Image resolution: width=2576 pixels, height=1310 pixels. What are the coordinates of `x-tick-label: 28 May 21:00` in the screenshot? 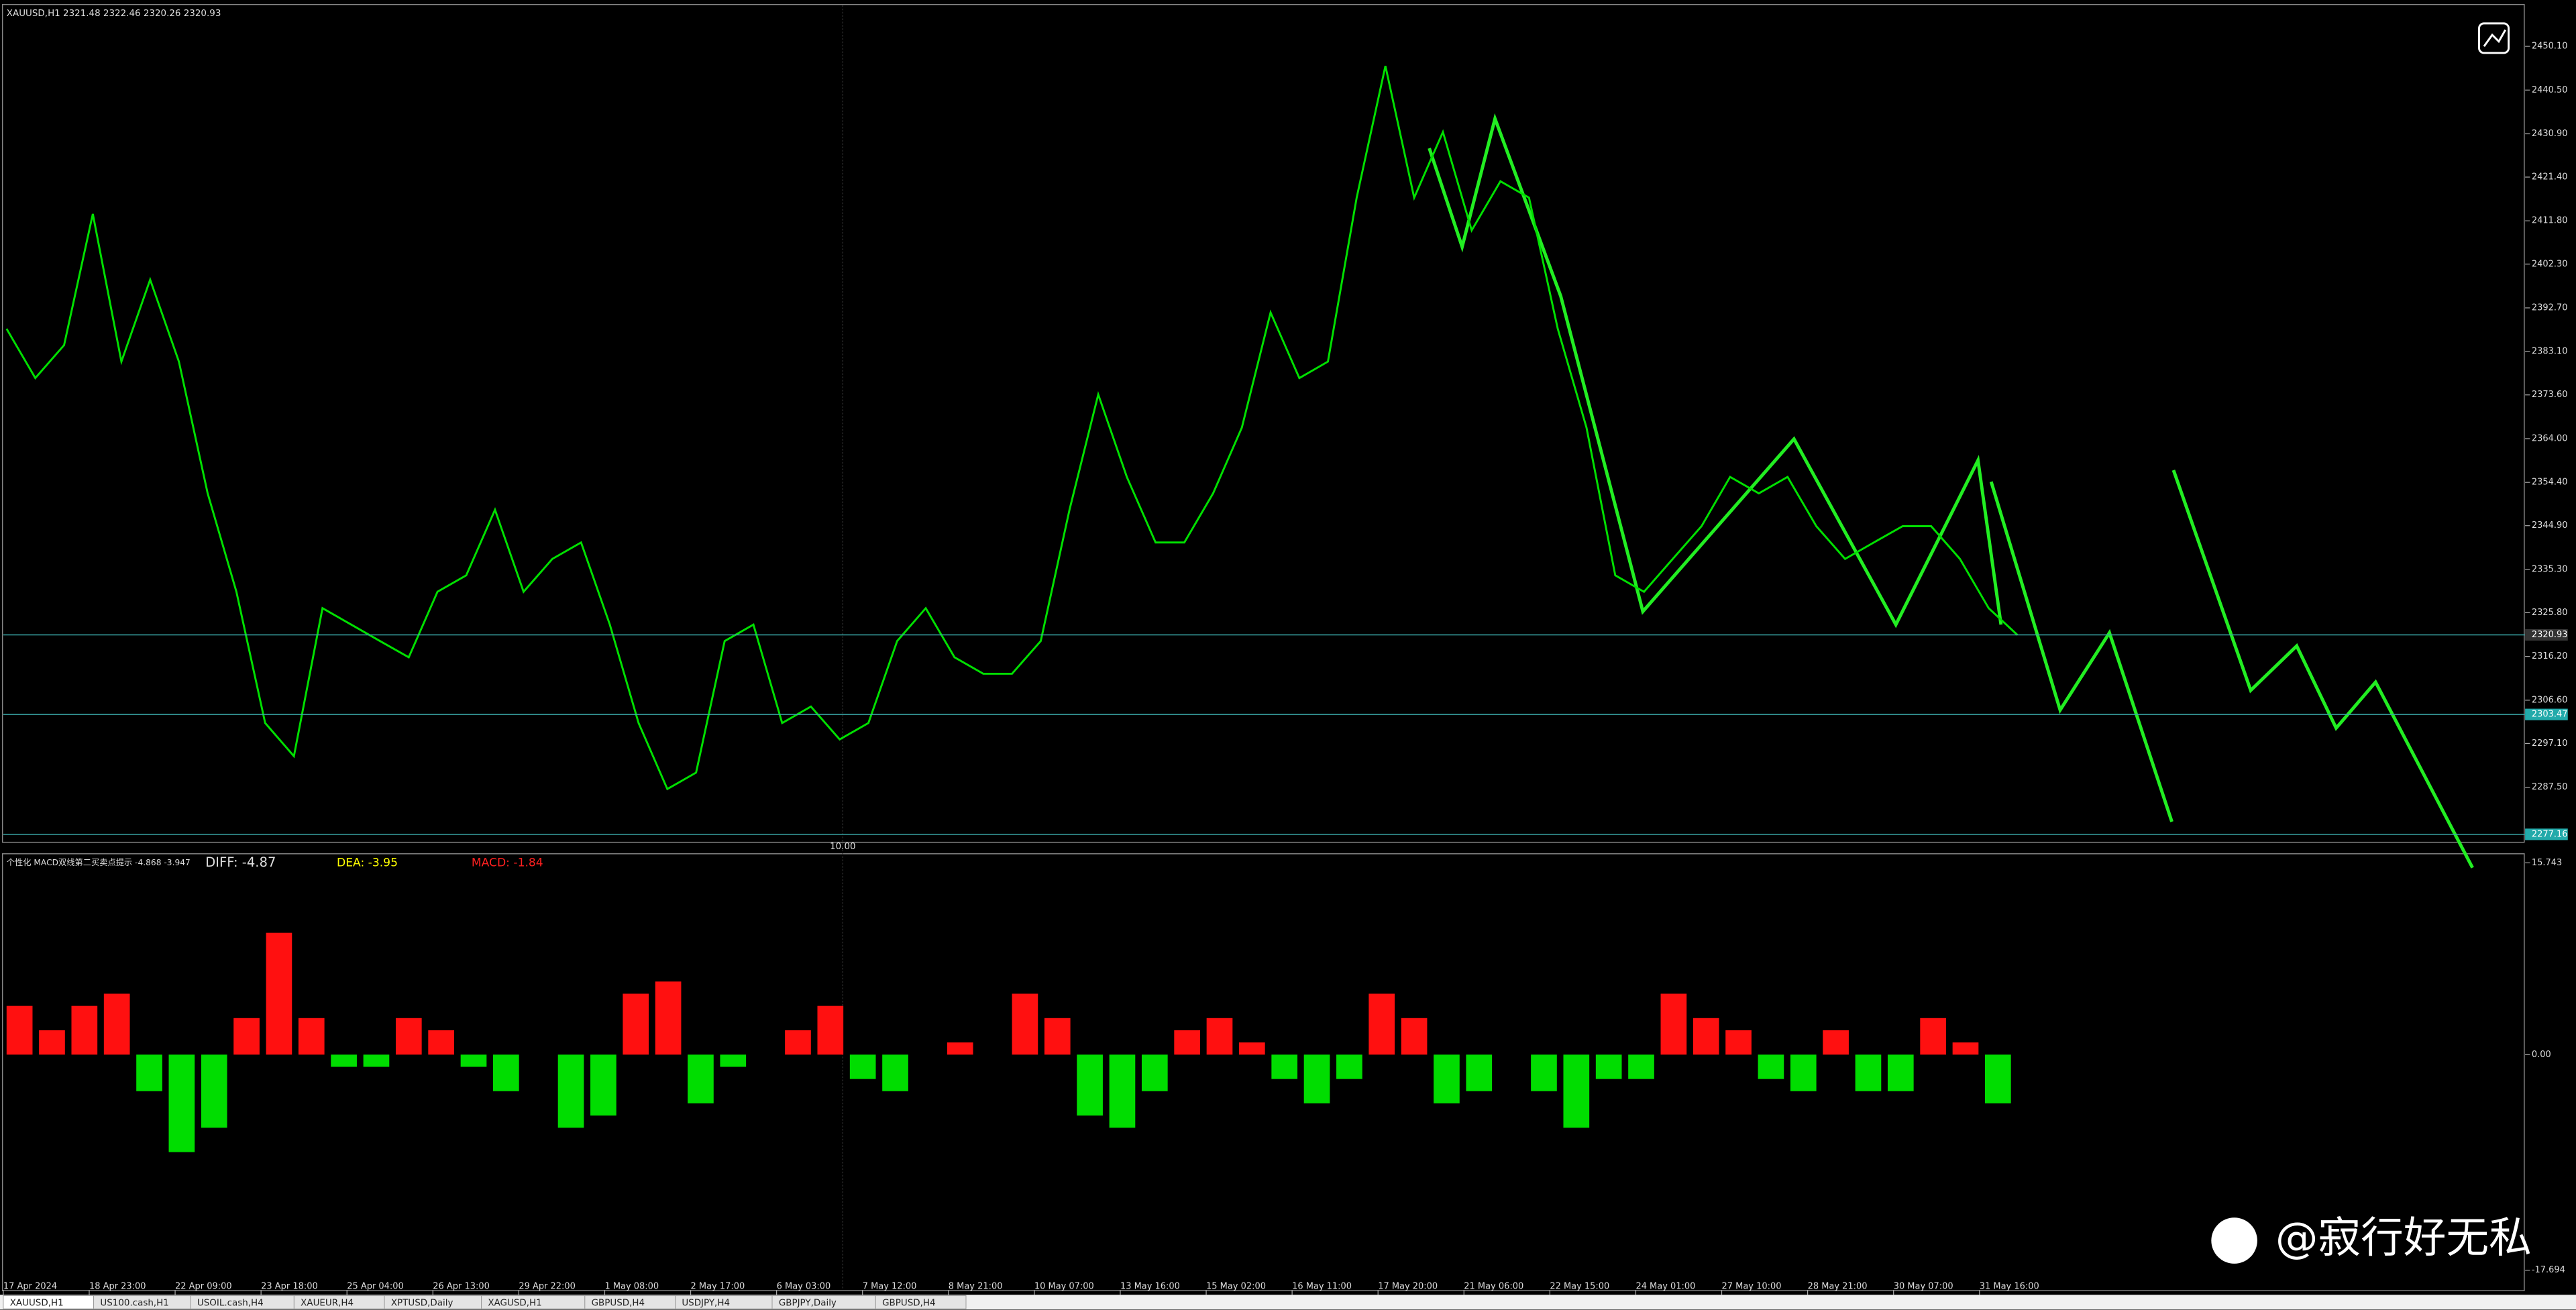 It's located at (1838, 1287).